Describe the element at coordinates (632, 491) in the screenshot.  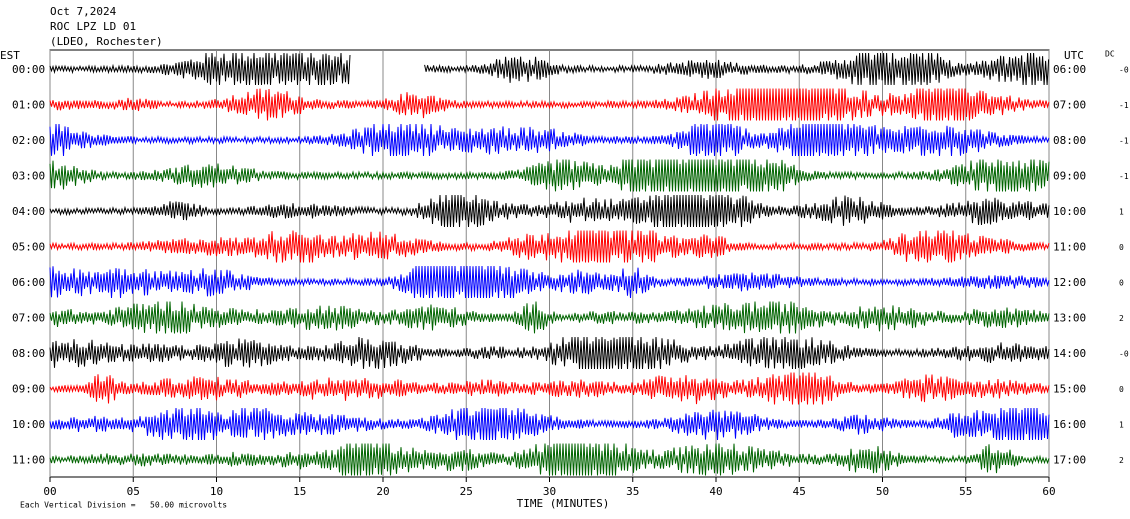
I see `x-tick-label: 35` at that location.